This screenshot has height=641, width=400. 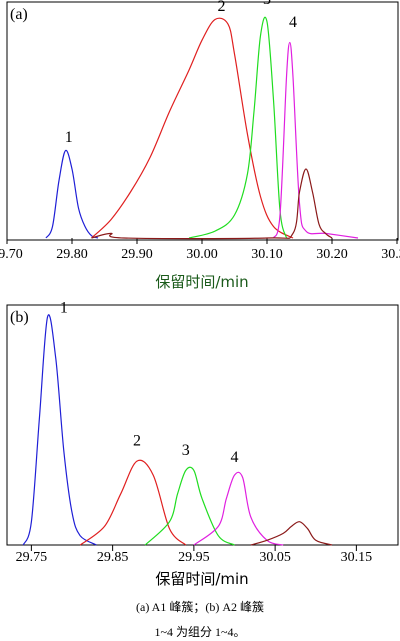 I want to click on x-tick-label: 29.70, so click(x=11, y=254).